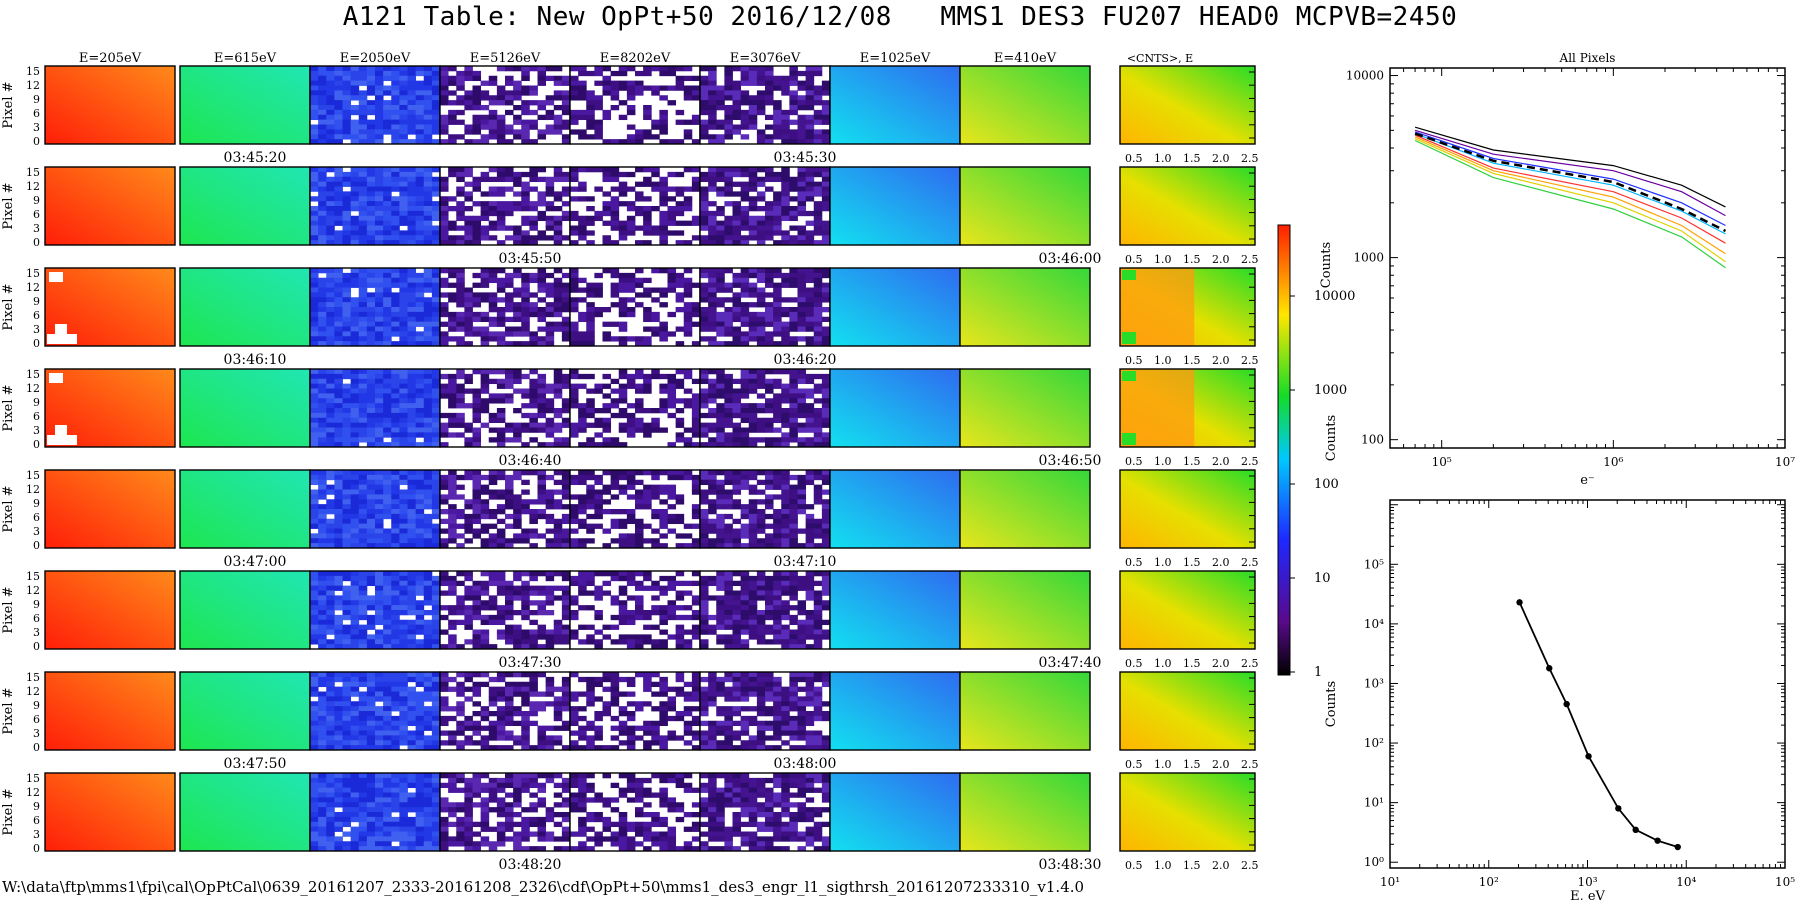 This screenshot has height=900, width=1800. Describe the element at coordinates (895, 58) in the screenshot. I see `energy-header: E=1025eV` at that location.